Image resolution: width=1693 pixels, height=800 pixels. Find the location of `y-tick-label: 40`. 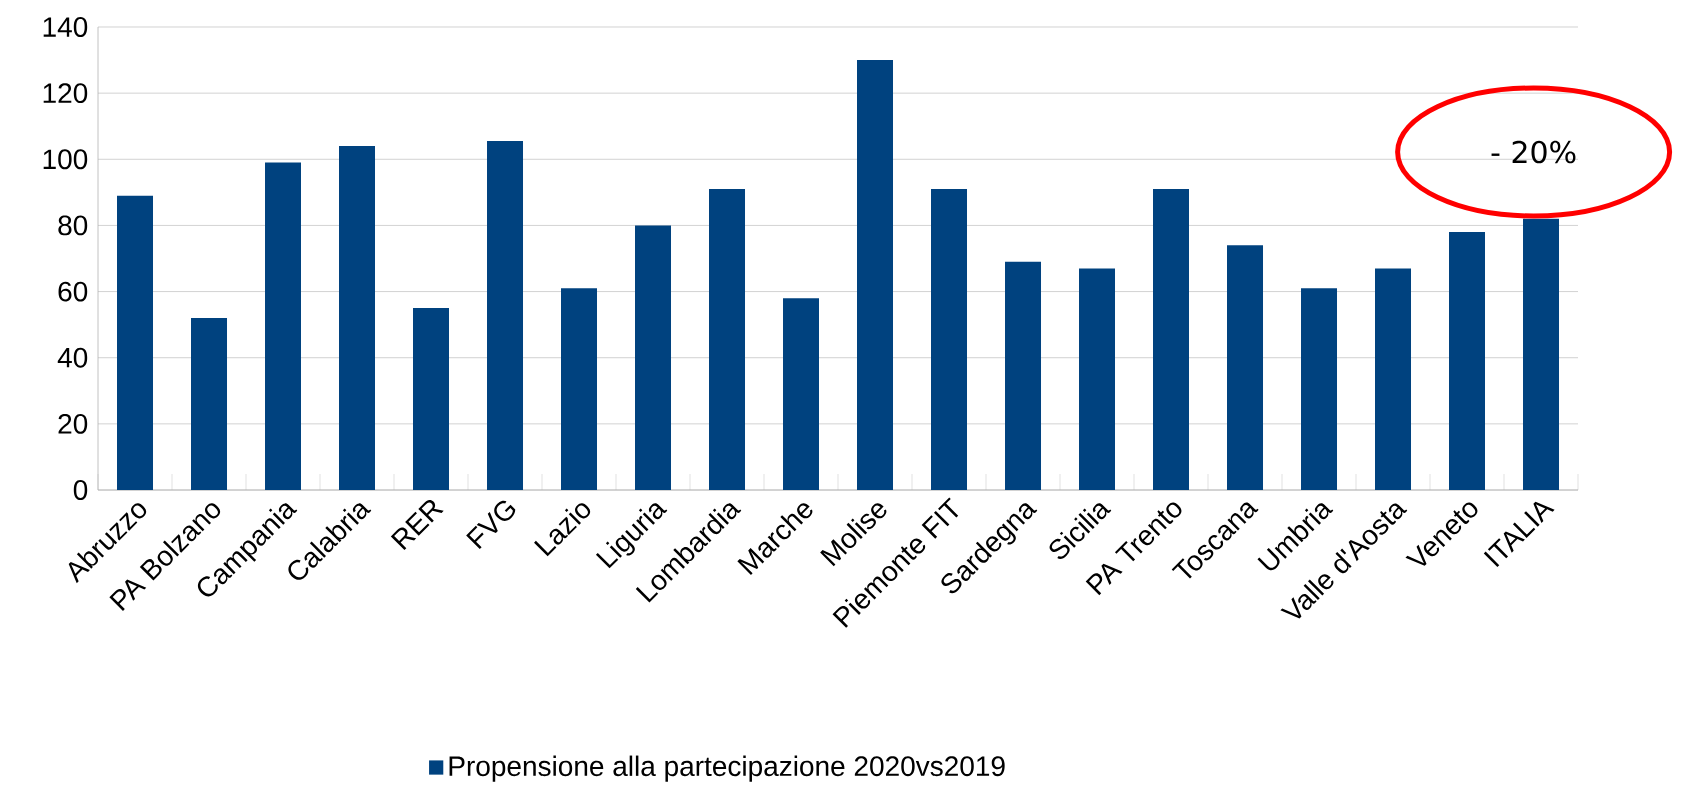

y-tick-label: 40 is located at coordinates (72, 357).